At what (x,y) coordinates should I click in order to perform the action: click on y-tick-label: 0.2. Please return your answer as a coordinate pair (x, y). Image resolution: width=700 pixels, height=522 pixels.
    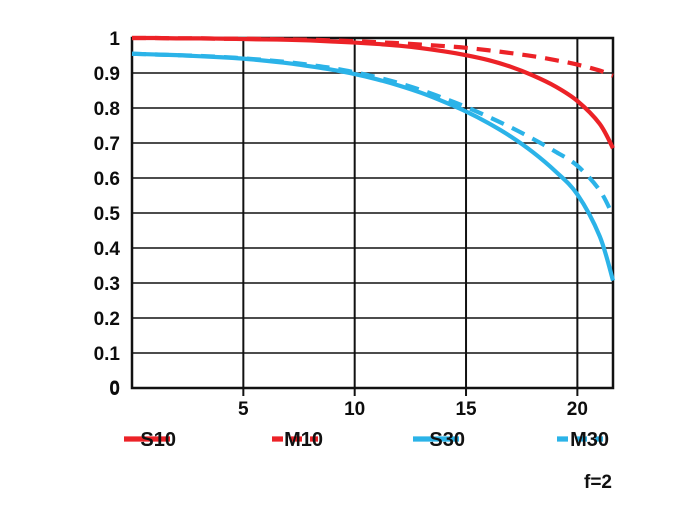
    Looking at the image, I should click on (107, 319).